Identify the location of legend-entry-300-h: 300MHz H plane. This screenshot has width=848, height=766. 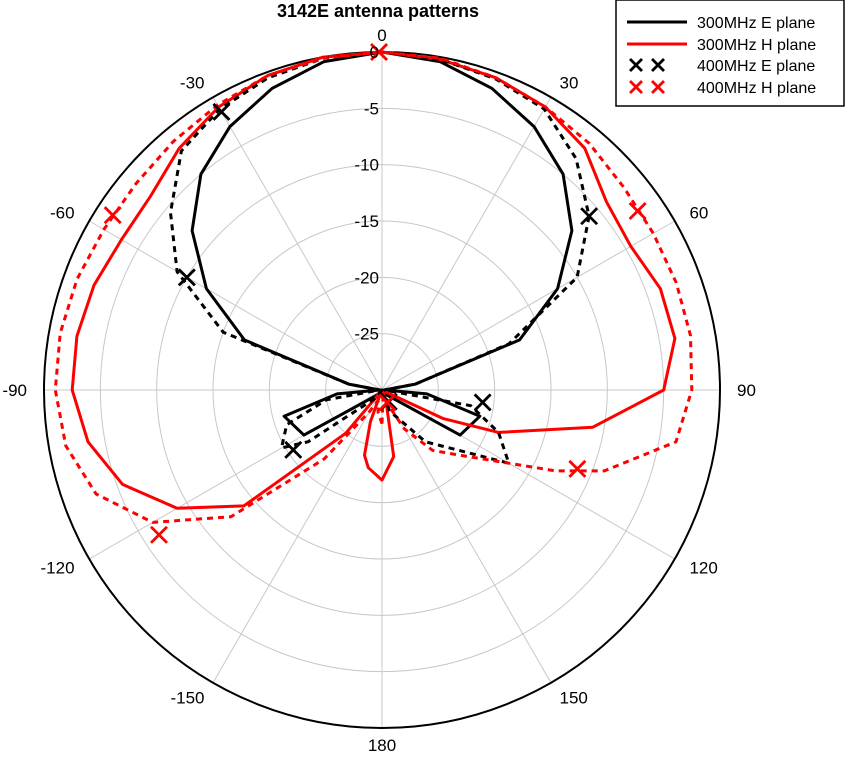
(721, 45).